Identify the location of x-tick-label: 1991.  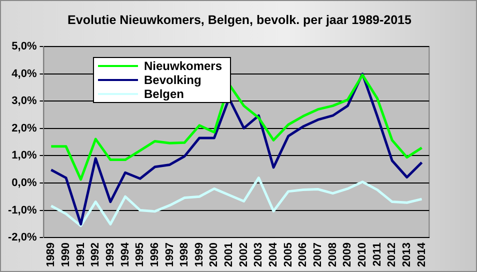
(80, 255).